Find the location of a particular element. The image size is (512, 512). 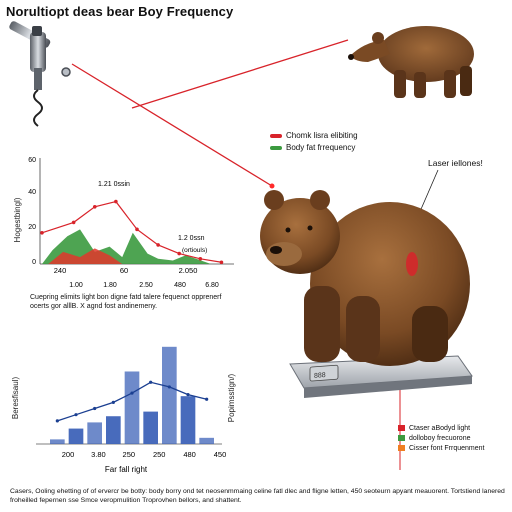

laser-callout-label: Laser iellones! is located at coordinates (455, 163).